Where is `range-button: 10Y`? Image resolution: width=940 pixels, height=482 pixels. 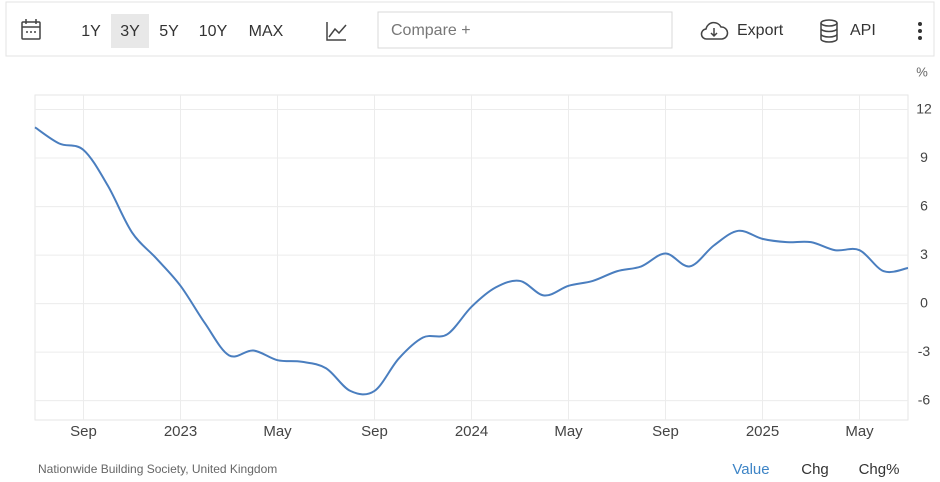
range-button: 10Y is located at coordinates (213, 31).